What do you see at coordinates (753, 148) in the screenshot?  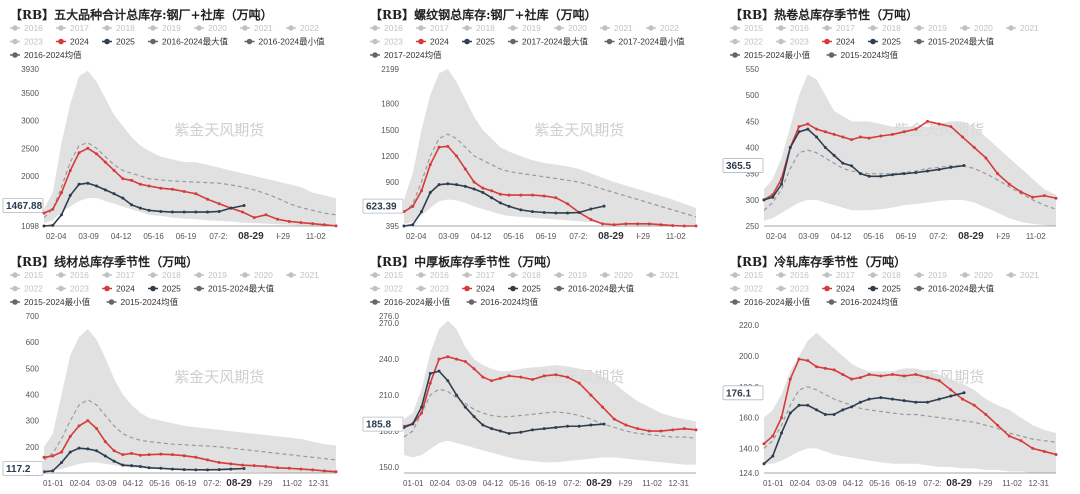 I see `y-tick-label: 400` at bounding box center [753, 148].